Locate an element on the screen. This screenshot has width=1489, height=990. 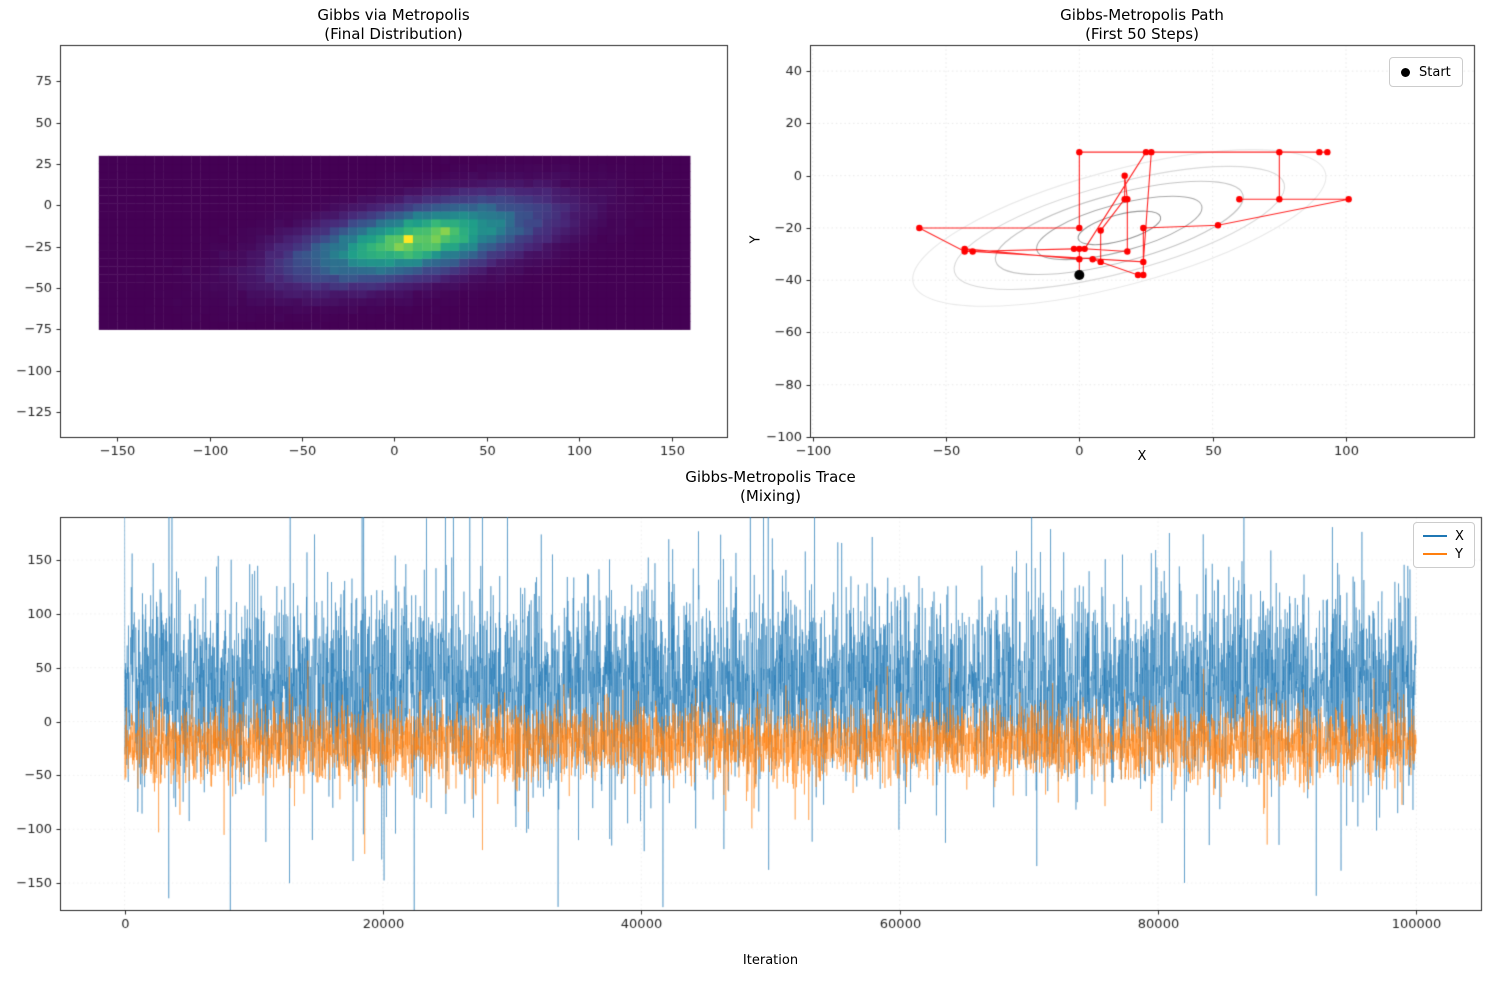
y-series-label: Y is located at coordinates (1459, 554).